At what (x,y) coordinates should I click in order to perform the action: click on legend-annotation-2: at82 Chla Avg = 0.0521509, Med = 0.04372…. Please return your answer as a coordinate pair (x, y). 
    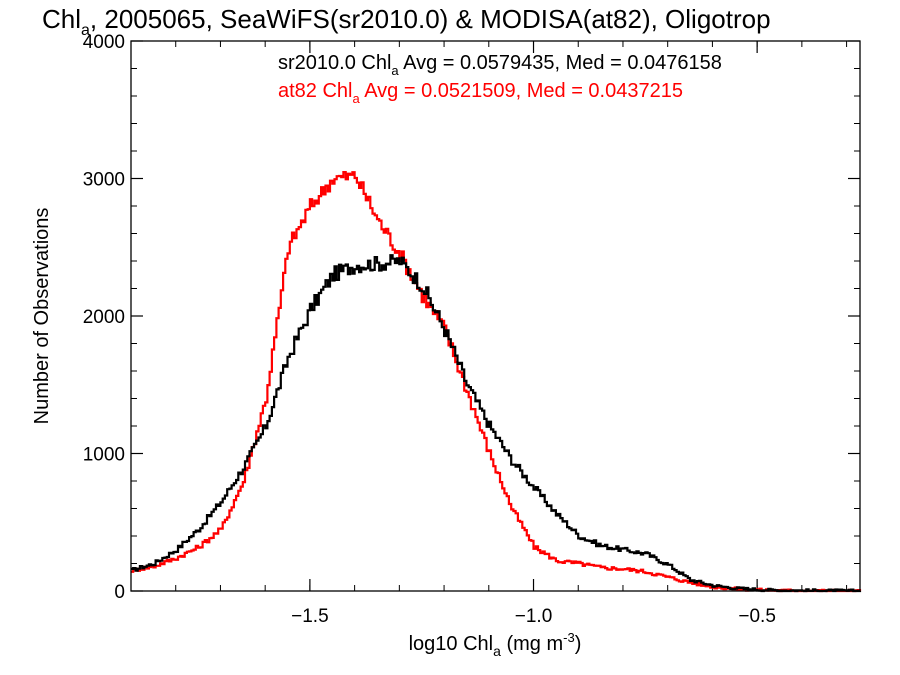
    Looking at the image, I should click on (480, 93).